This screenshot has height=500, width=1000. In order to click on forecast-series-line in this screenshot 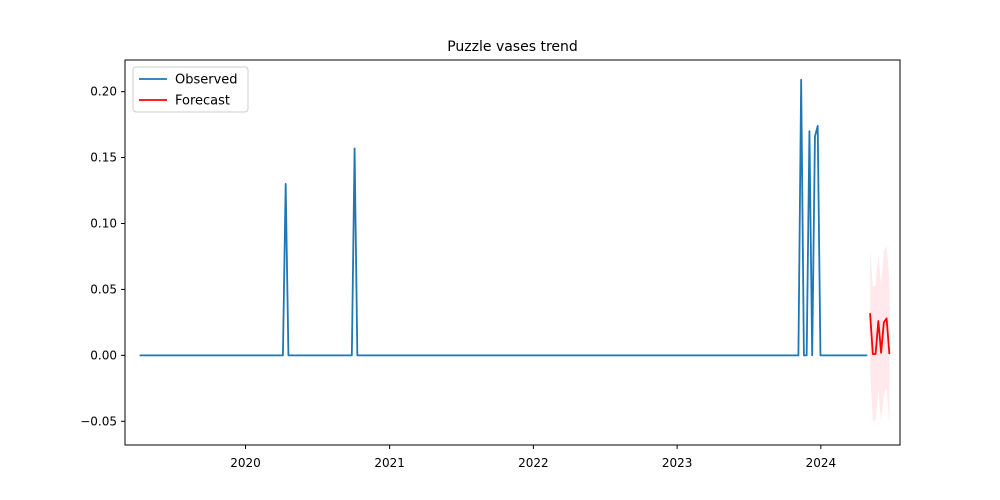, I will do `click(880, 334)`.